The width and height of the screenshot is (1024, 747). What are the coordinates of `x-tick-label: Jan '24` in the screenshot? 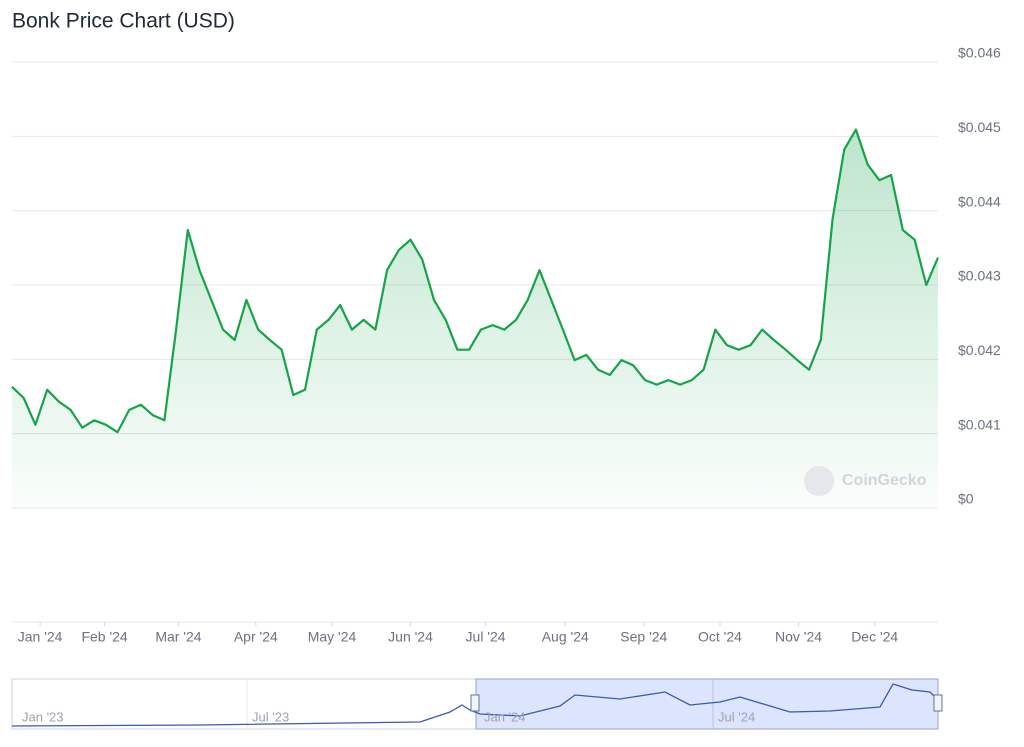 It's located at (40, 637).